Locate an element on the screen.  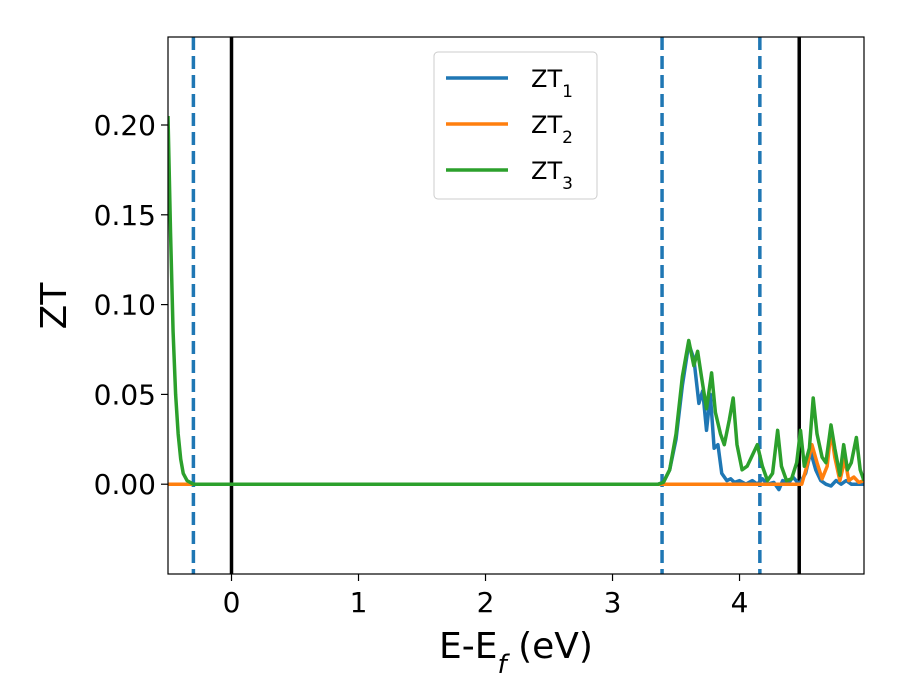
x-tick-label: 3 is located at coordinates (613, 602).